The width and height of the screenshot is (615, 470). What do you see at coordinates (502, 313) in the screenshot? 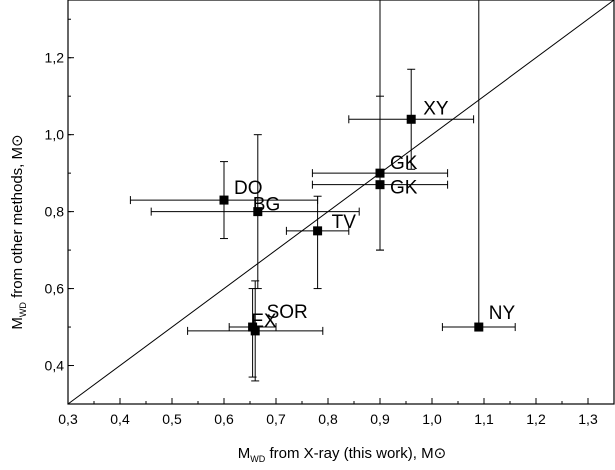
I see `data-point-label: NY` at bounding box center [502, 313].